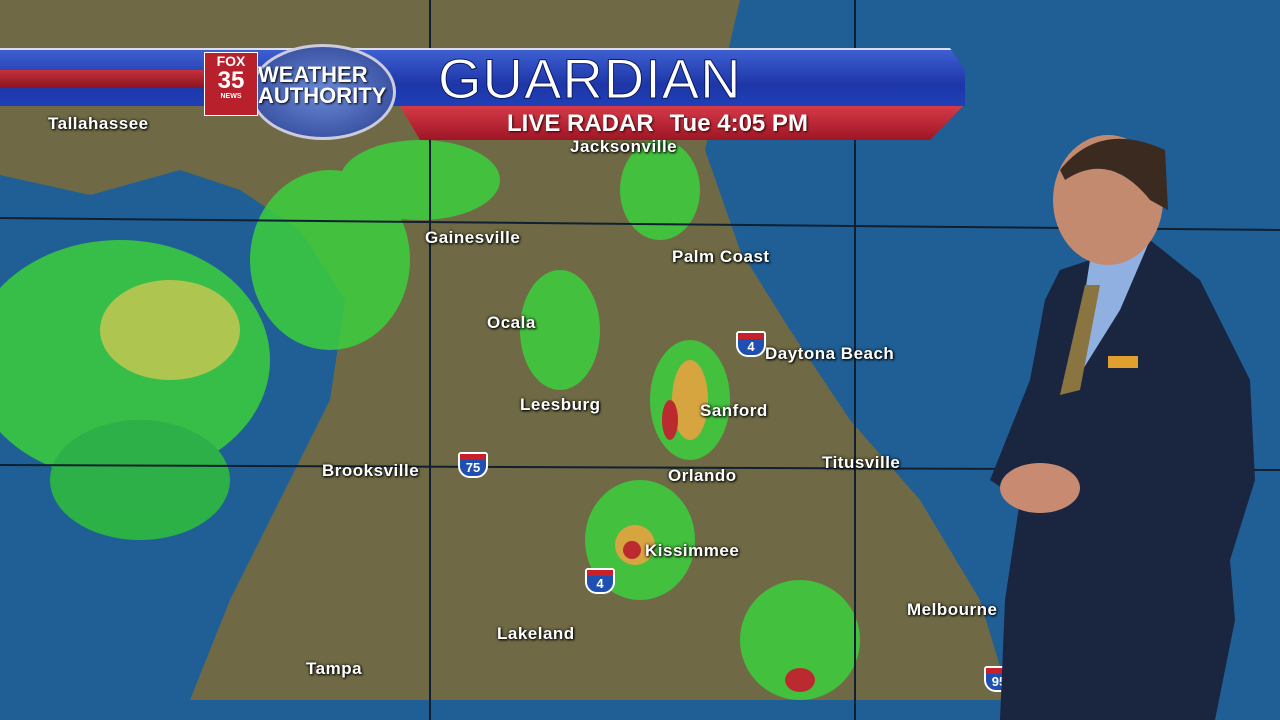 This screenshot has height=720, width=1280. What do you see at coordinates (560, 404) in the screenshot?
I see `city-label-leesburg: Leesburg` at bounding box center [560, 404].